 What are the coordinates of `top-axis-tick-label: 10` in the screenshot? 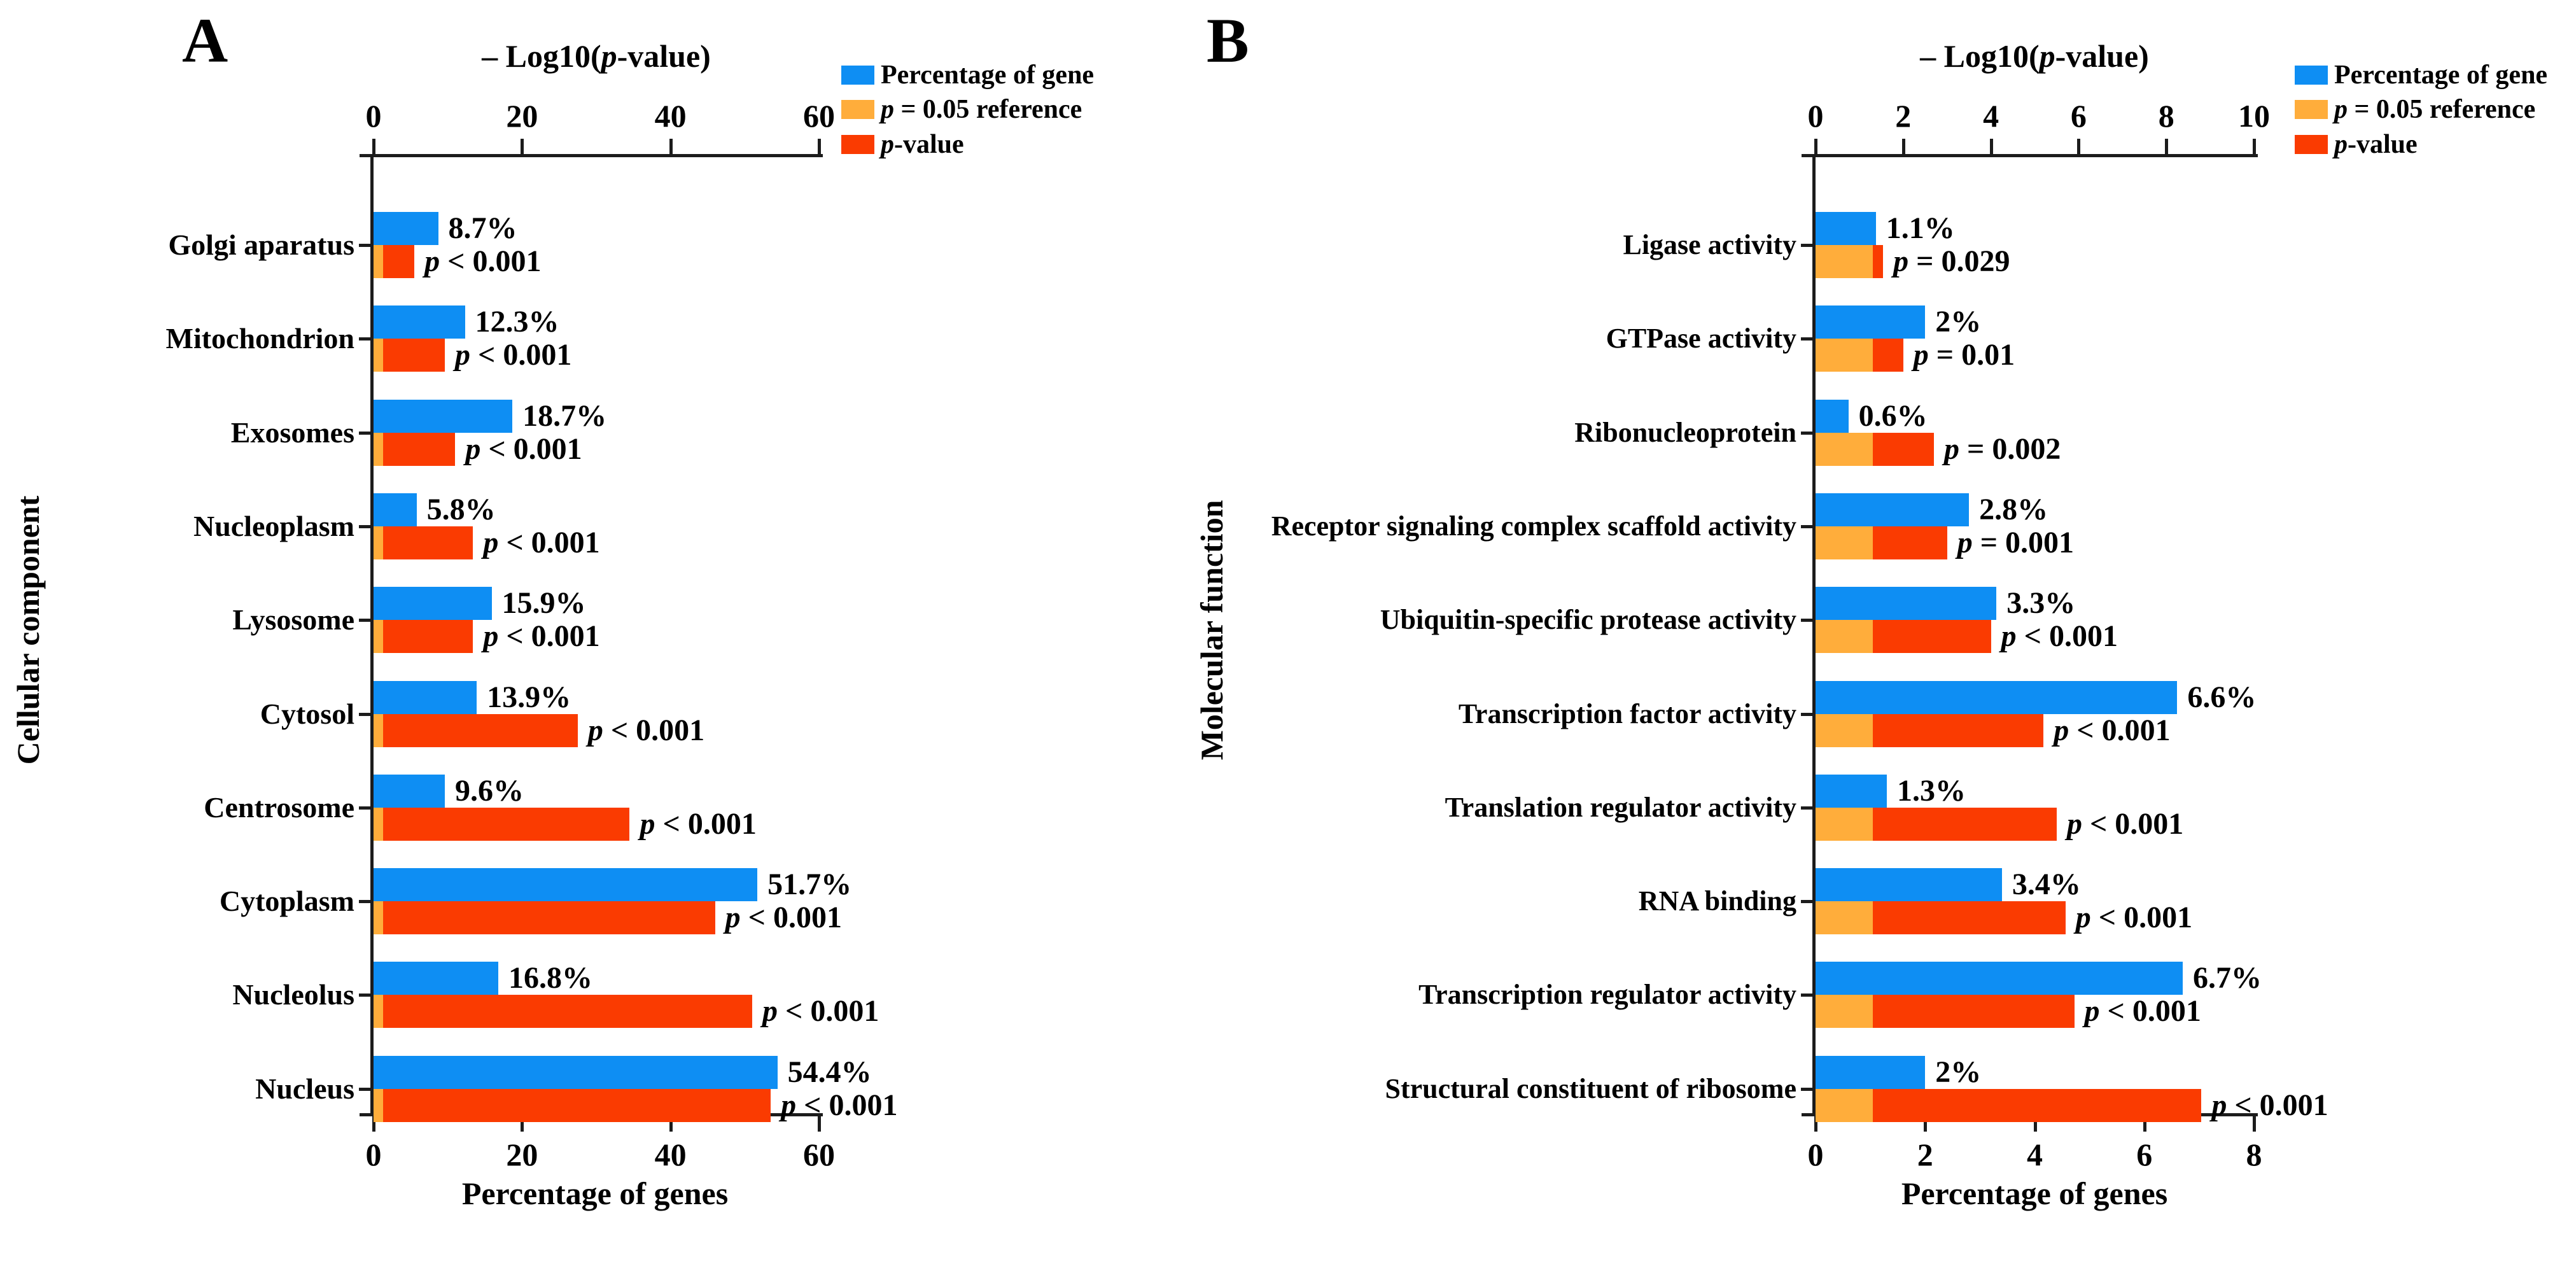 It's located at (2254, 116).